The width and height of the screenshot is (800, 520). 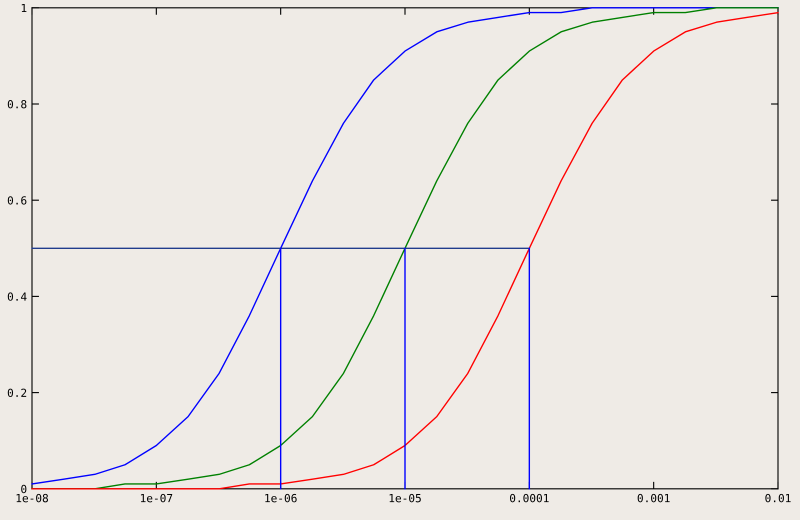 I want to click on x-tick-label: 1e-05, so click(x=405, y=498).